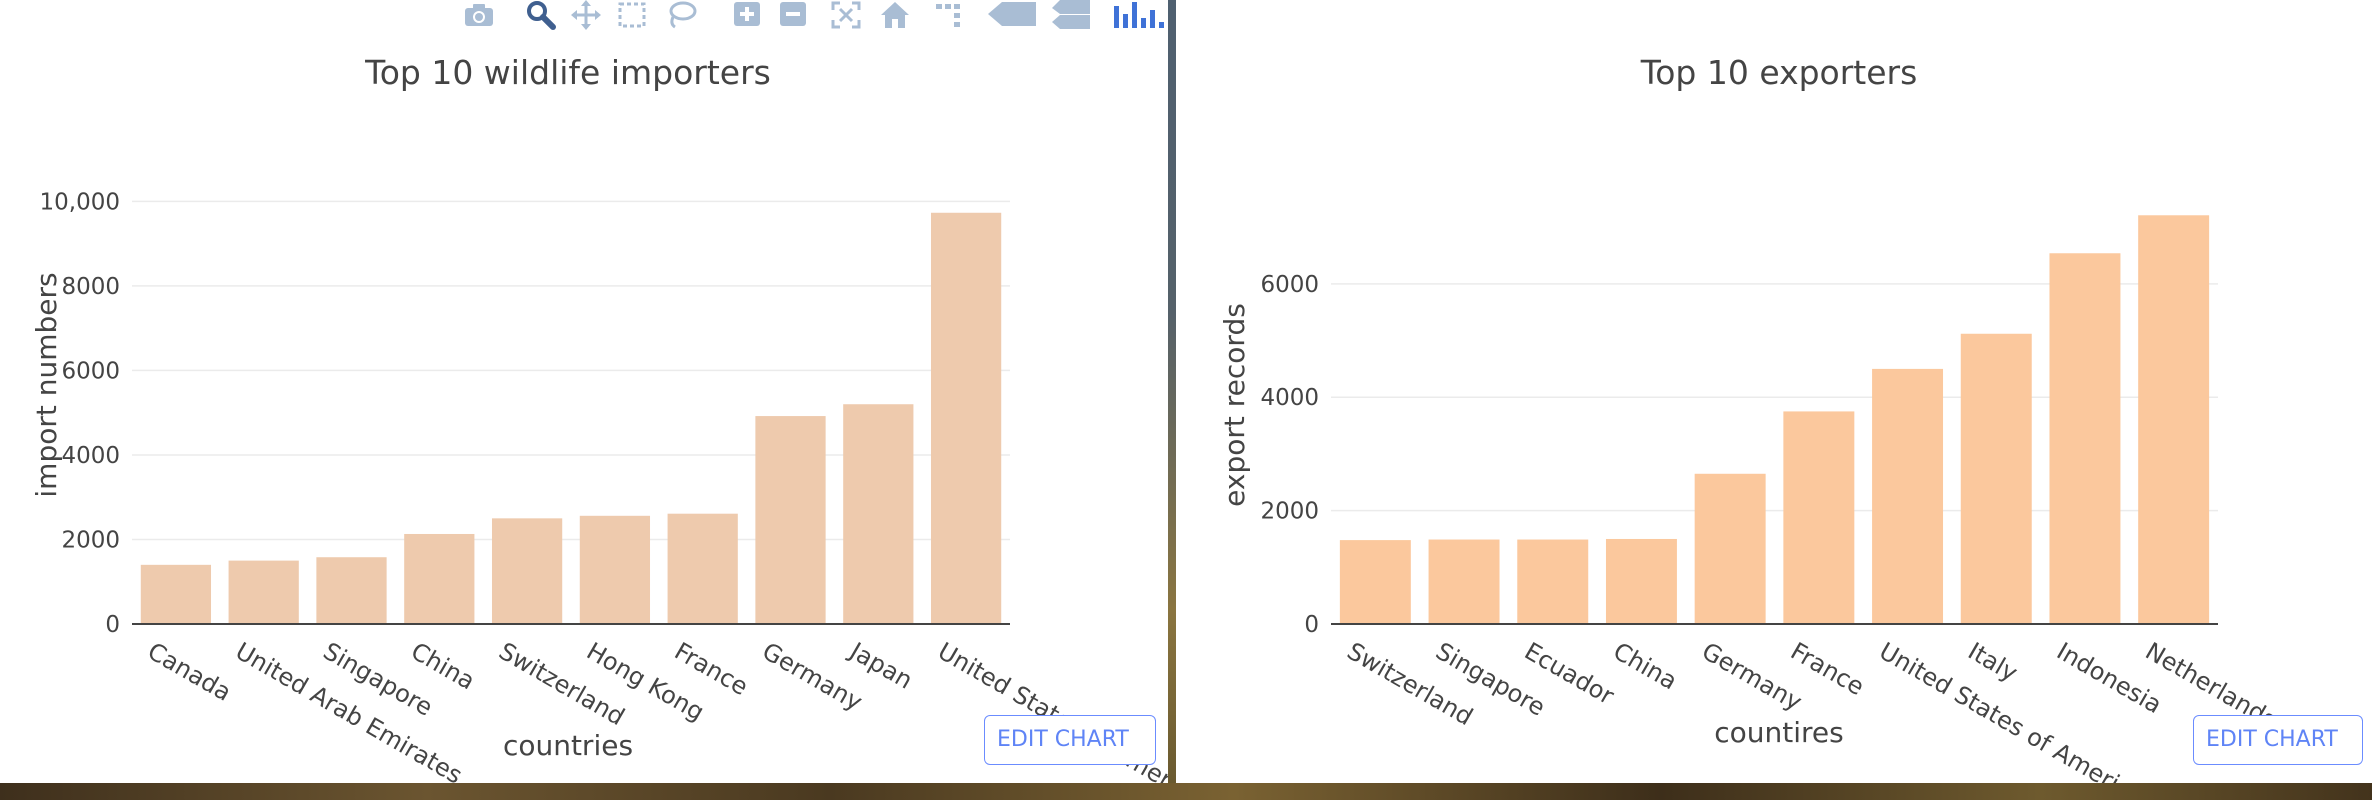 This screenshot has width=2372, height=800. I want to click on camera-icon, so click(479, 14).